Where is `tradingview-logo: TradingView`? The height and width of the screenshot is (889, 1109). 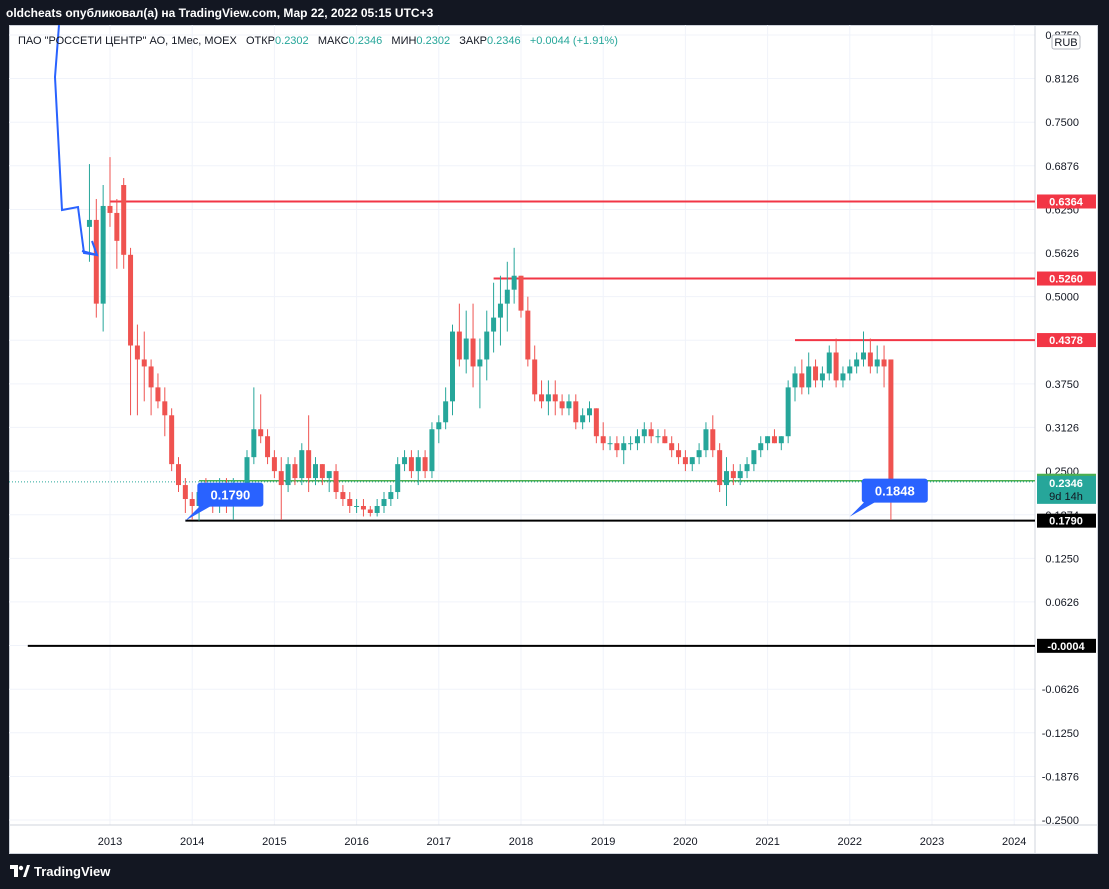
tradingview-logo: TradingView is located at coordinates (60, 871).